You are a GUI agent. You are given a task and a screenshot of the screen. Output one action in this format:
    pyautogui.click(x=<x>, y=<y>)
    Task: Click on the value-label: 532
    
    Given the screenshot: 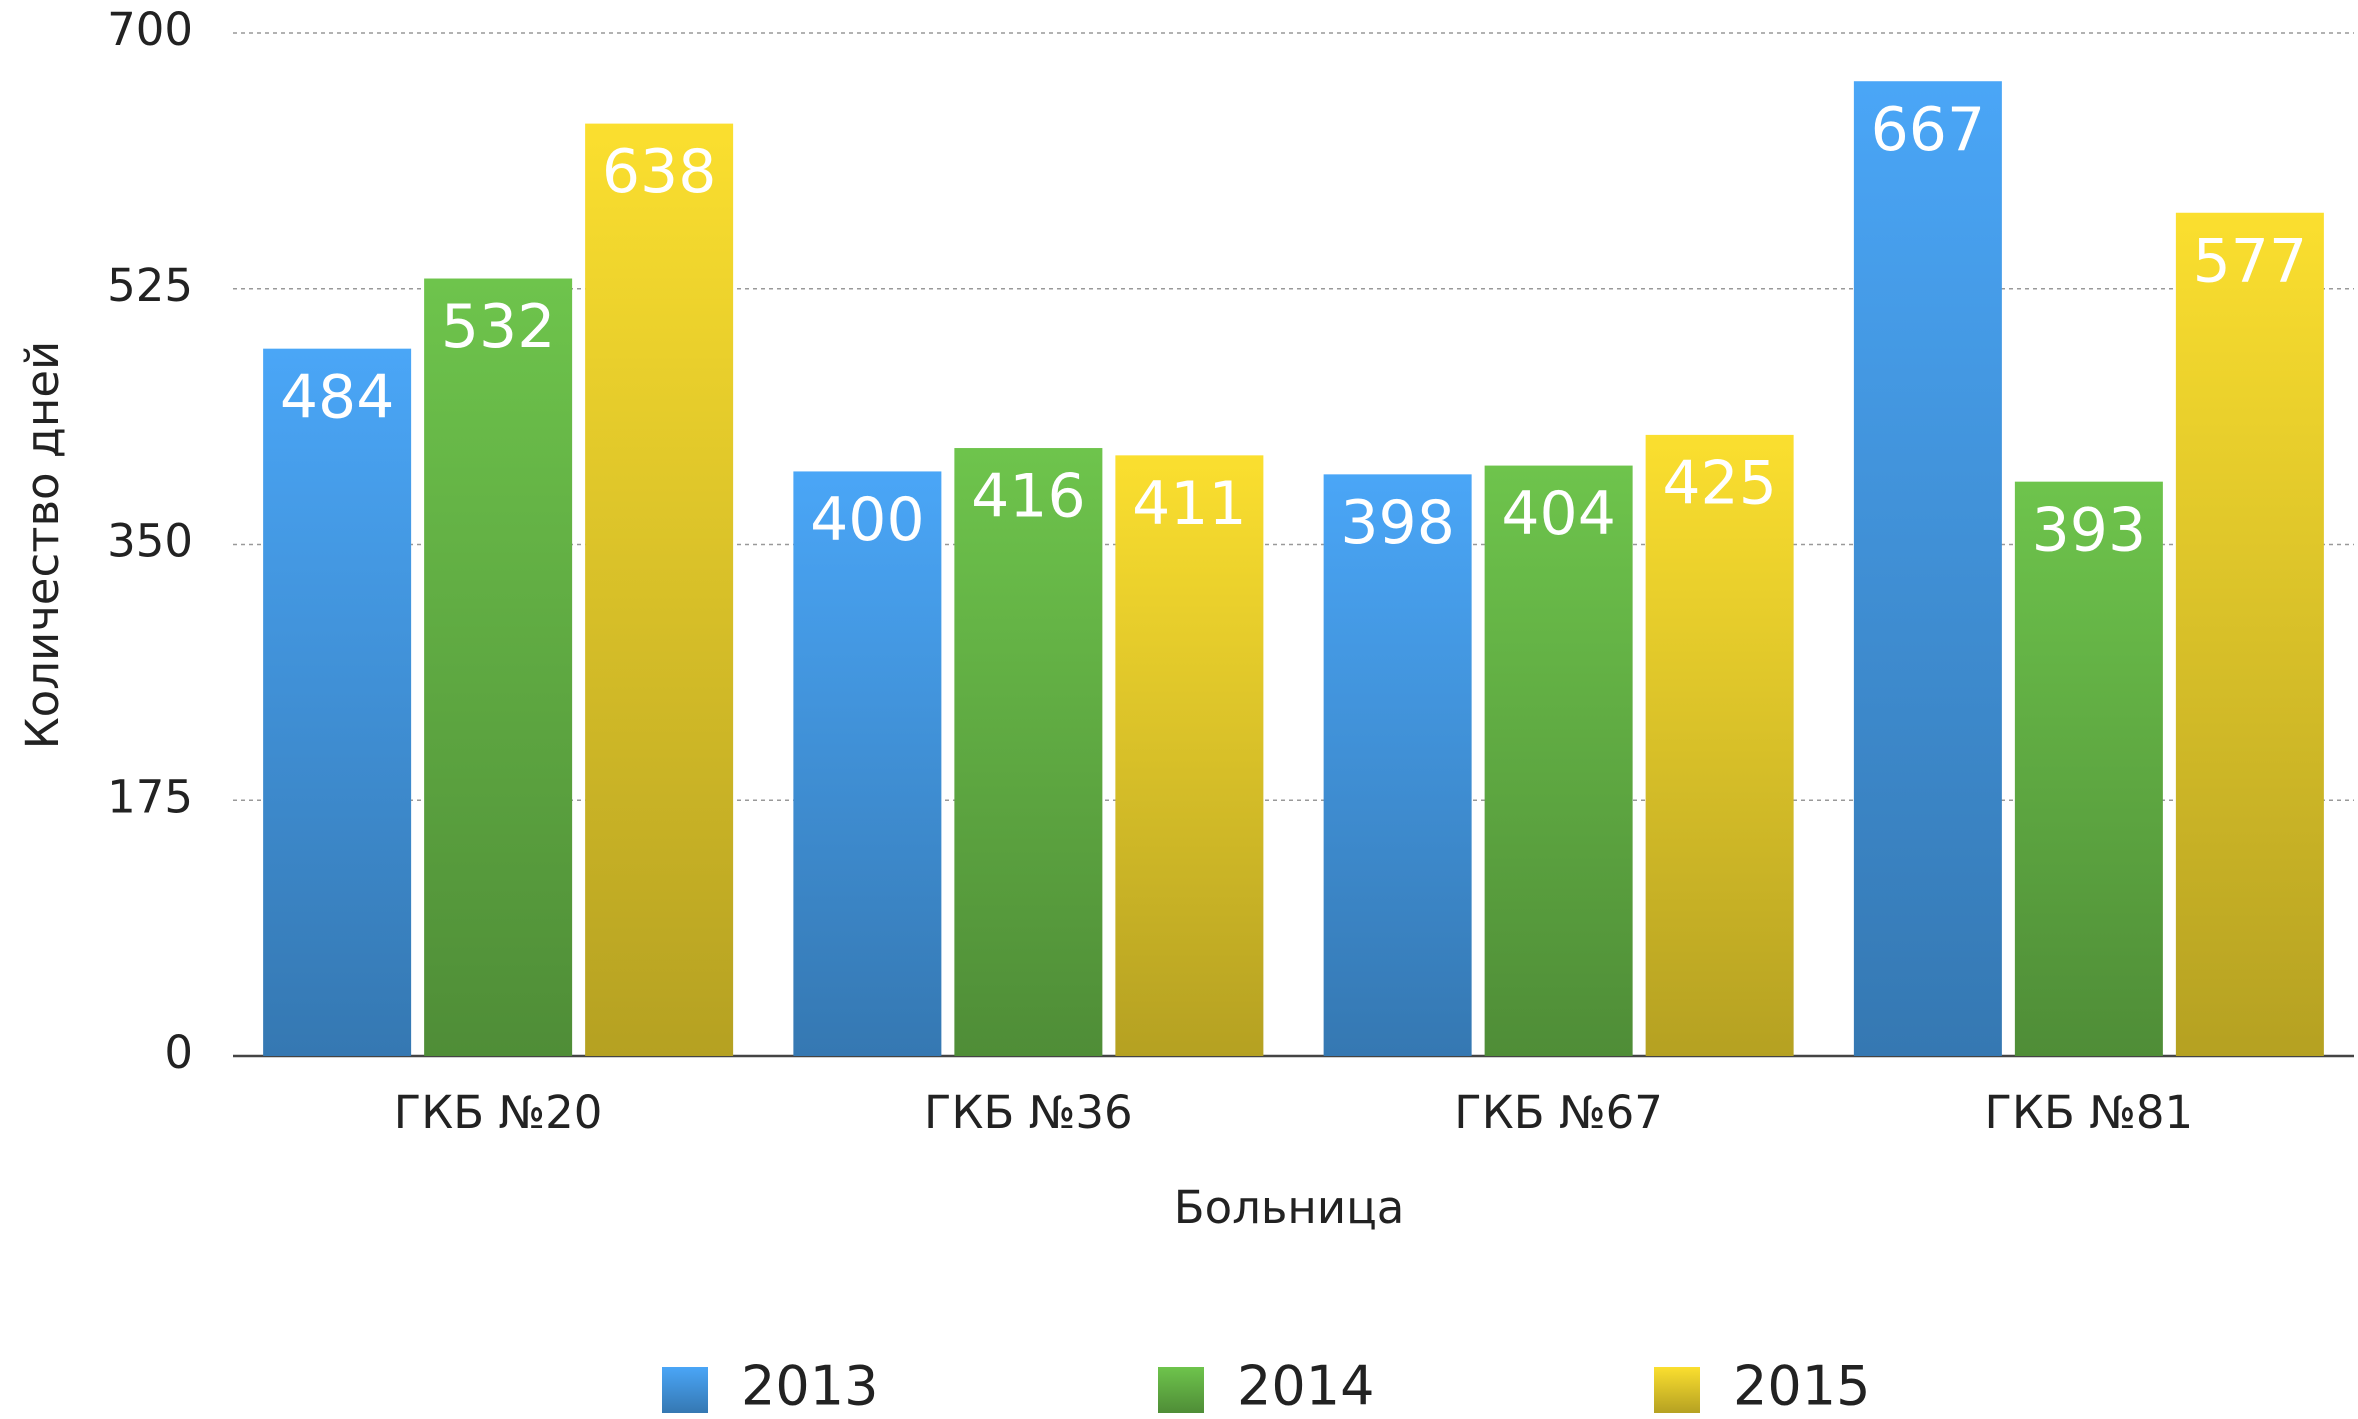 What is the action you would take?
    pyautogui.click(x=498, y=327)
    